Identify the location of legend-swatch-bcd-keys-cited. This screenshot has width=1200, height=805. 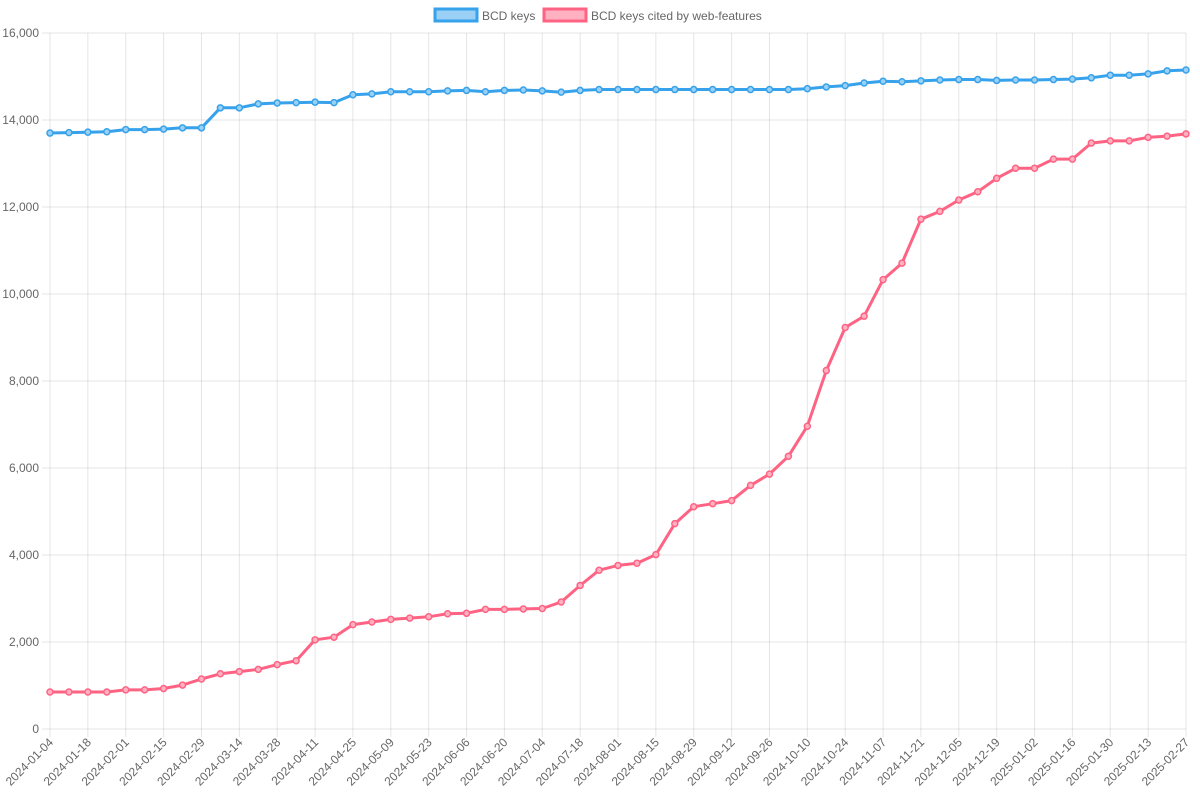
(565, 15).